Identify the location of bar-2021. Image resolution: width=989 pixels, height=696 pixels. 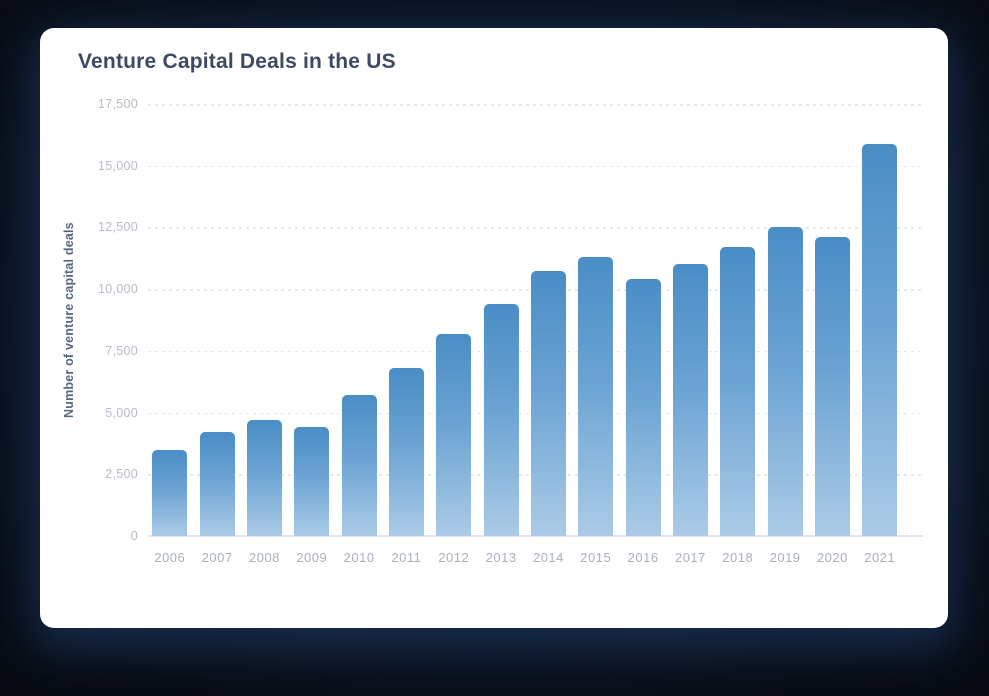
(880, 339).